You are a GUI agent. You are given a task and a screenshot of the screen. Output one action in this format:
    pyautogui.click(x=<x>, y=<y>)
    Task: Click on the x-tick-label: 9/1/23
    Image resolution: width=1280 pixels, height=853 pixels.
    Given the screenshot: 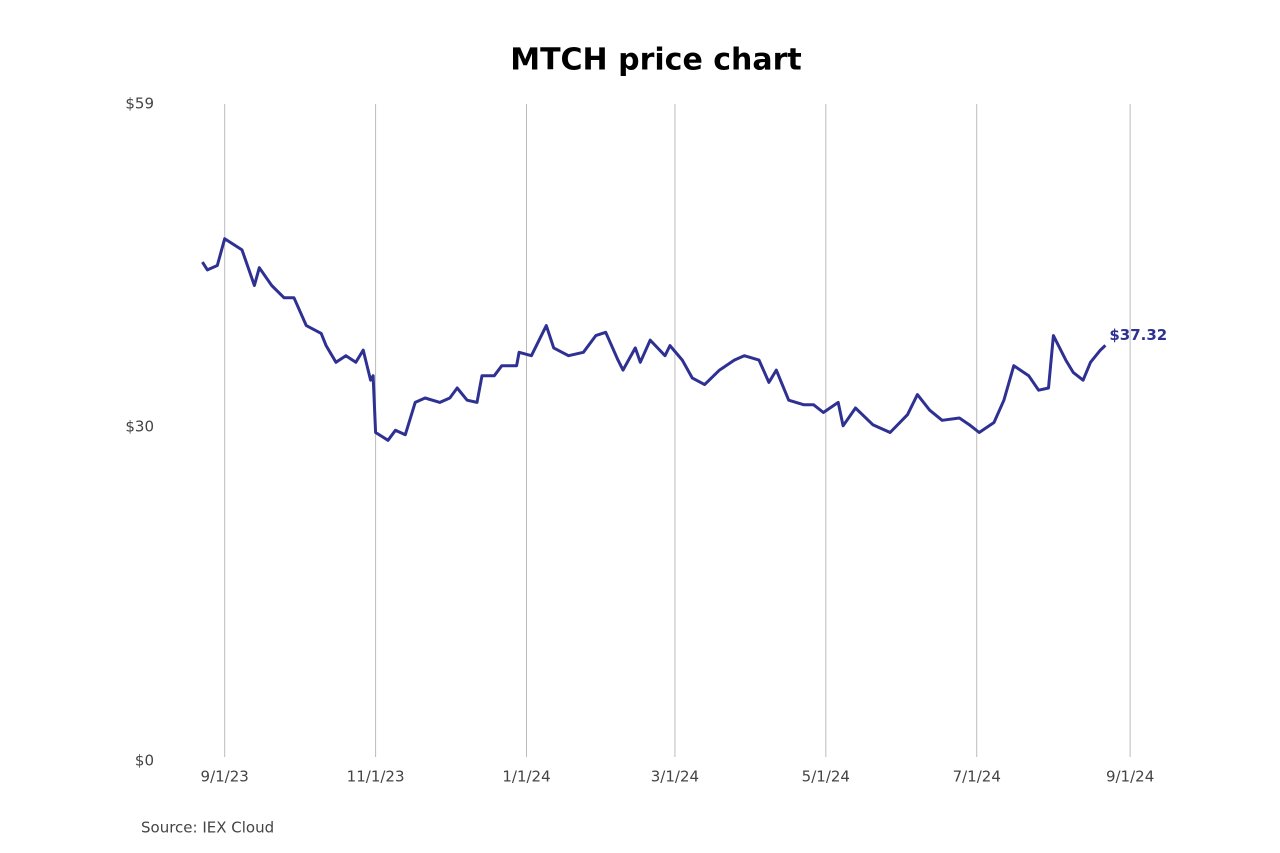 What is the action you would take?
    pyautogui.click(x=225, y=777)
    